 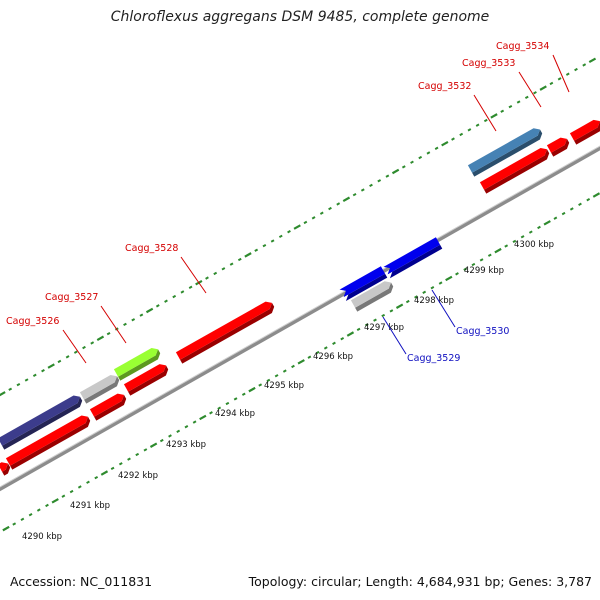 I want to click on gene-cagg-3530-shadow, so click(x=415, y=261).